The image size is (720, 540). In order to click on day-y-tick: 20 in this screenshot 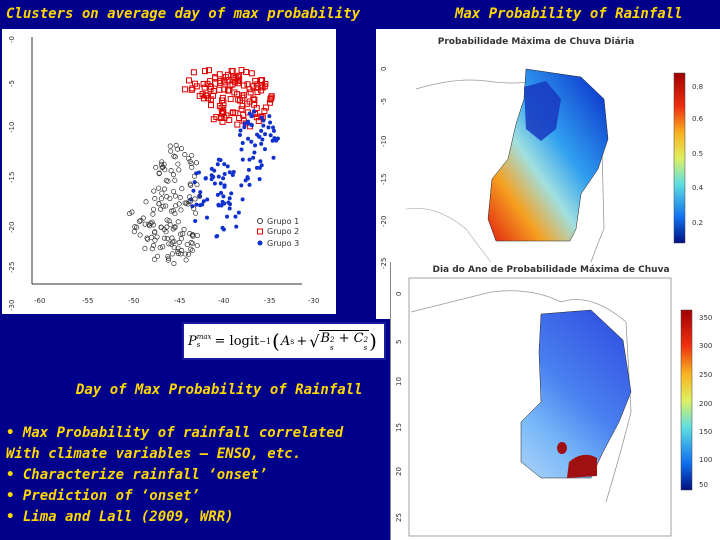, I will do `click(399, 471)`.